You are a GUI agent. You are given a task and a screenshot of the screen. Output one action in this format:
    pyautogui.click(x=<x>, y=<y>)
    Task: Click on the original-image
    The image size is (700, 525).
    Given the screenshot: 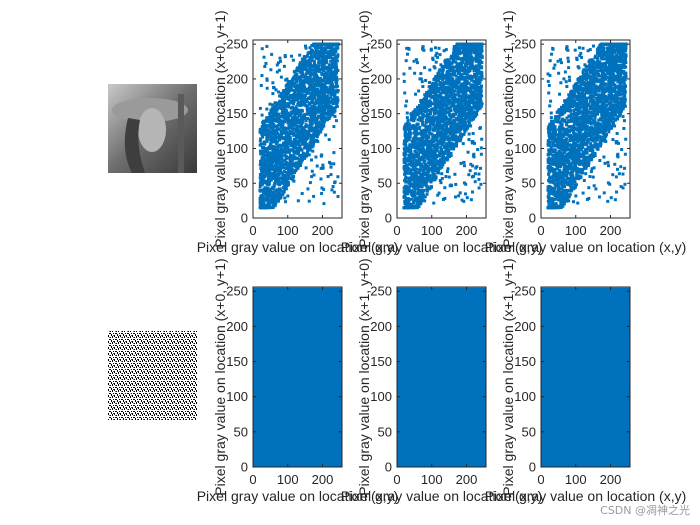 What is the action you would take?
    pyautogui.click(x=152, y=128)
    